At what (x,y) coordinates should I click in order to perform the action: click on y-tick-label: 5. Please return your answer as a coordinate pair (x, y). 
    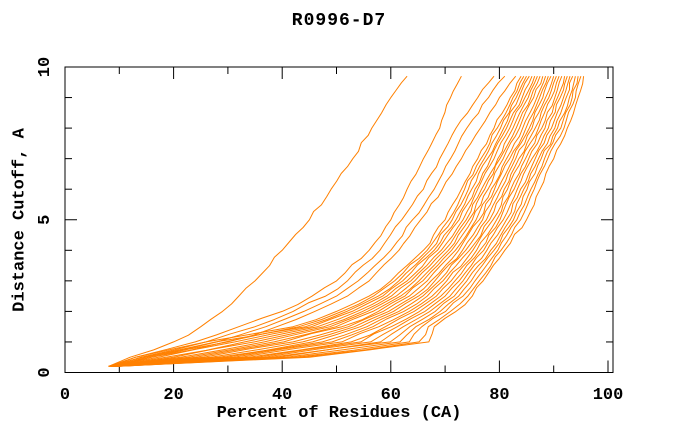
    Looking at the image, I should click on (45, 220).